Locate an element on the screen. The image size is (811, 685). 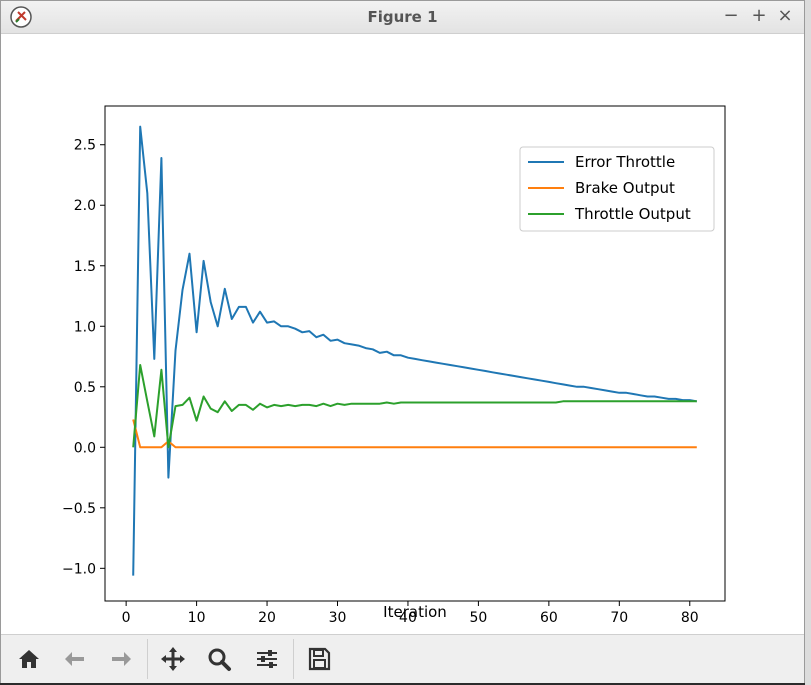
save-icon is located at coordinates (319, 659).